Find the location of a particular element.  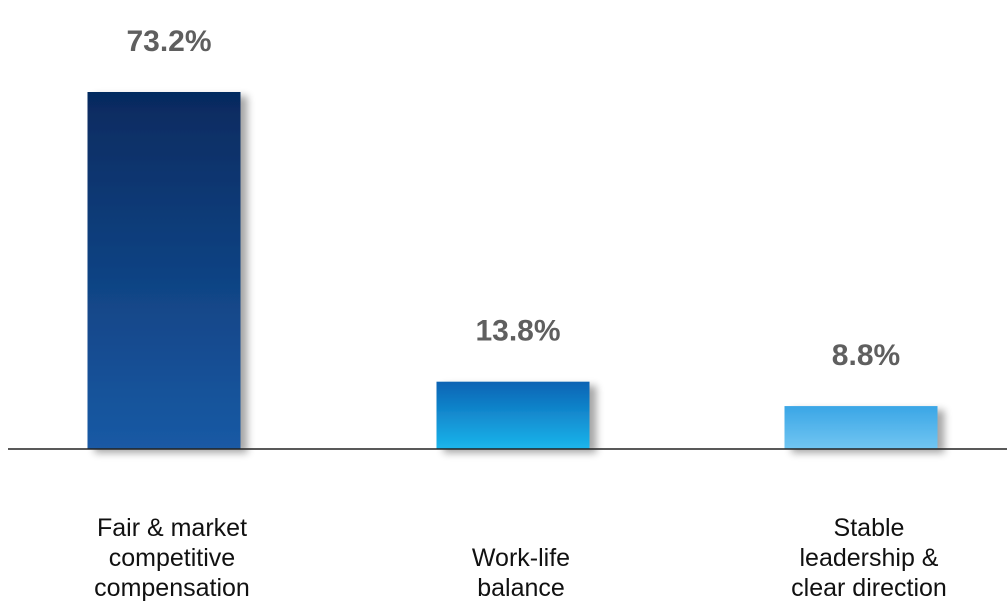

value-label-3: 8.8% is located at coordinates (866, 355).